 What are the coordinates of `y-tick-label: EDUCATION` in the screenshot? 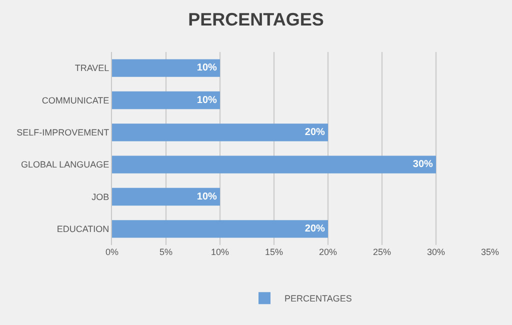 It's located at (83, 229).